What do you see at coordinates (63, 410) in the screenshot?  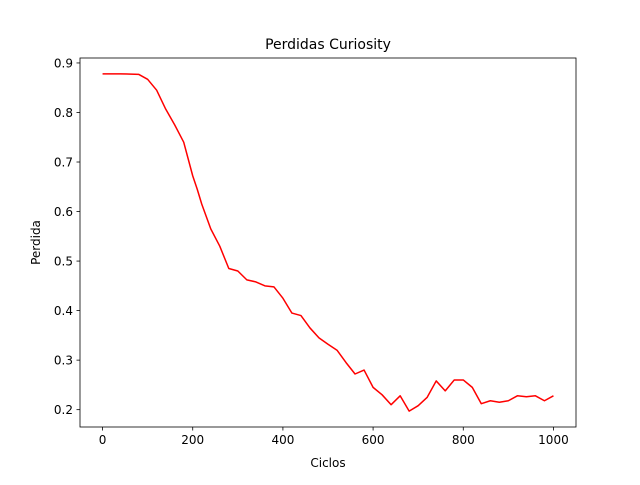 I see `y-tick-label: 0.2` at bounding box center [63, 410].